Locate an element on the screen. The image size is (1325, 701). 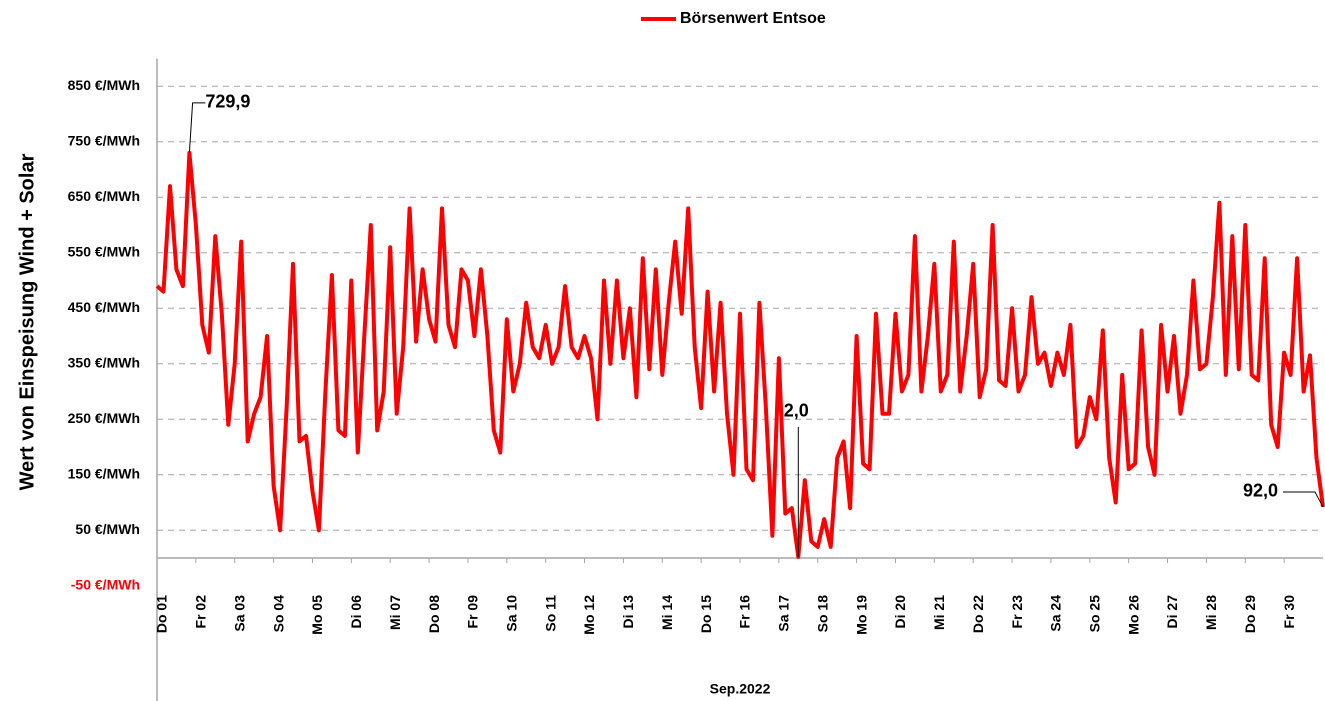
x-tick-label: Di 27 is located at coordinates (1172, 612).